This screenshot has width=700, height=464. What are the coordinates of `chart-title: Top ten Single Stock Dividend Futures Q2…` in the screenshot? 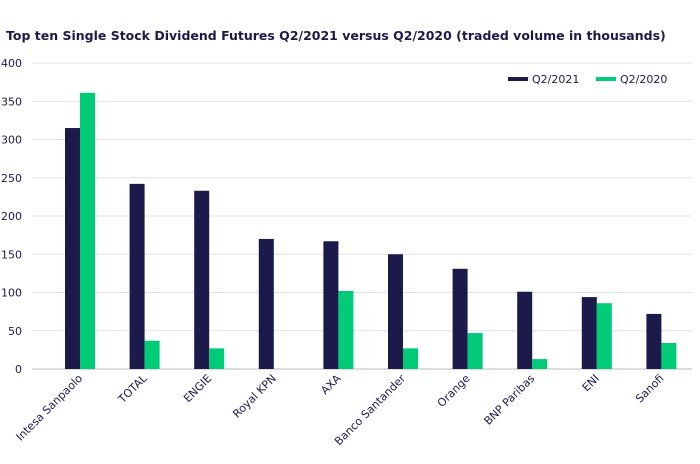 It's located at (336, 35).